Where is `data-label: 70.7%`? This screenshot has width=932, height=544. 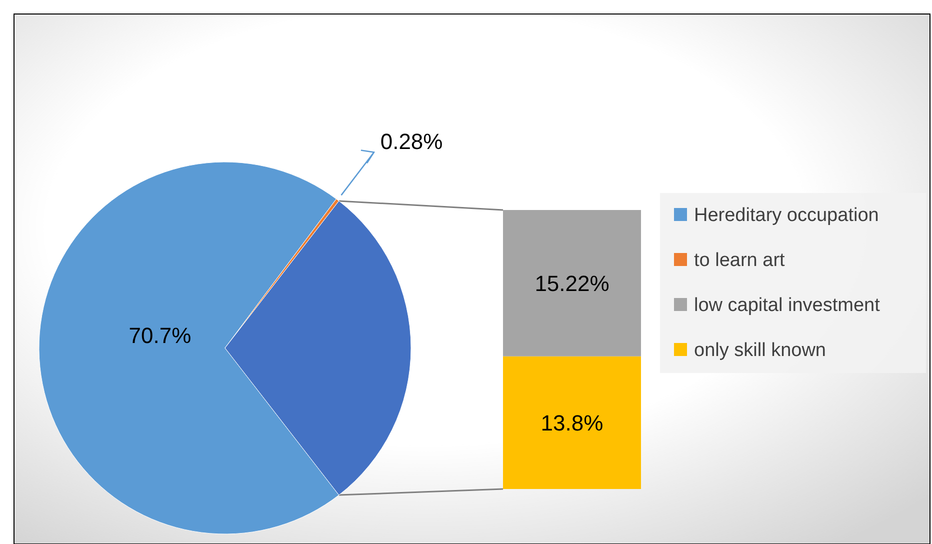 data-label: 70.7% is located at coordinates (160, 335).